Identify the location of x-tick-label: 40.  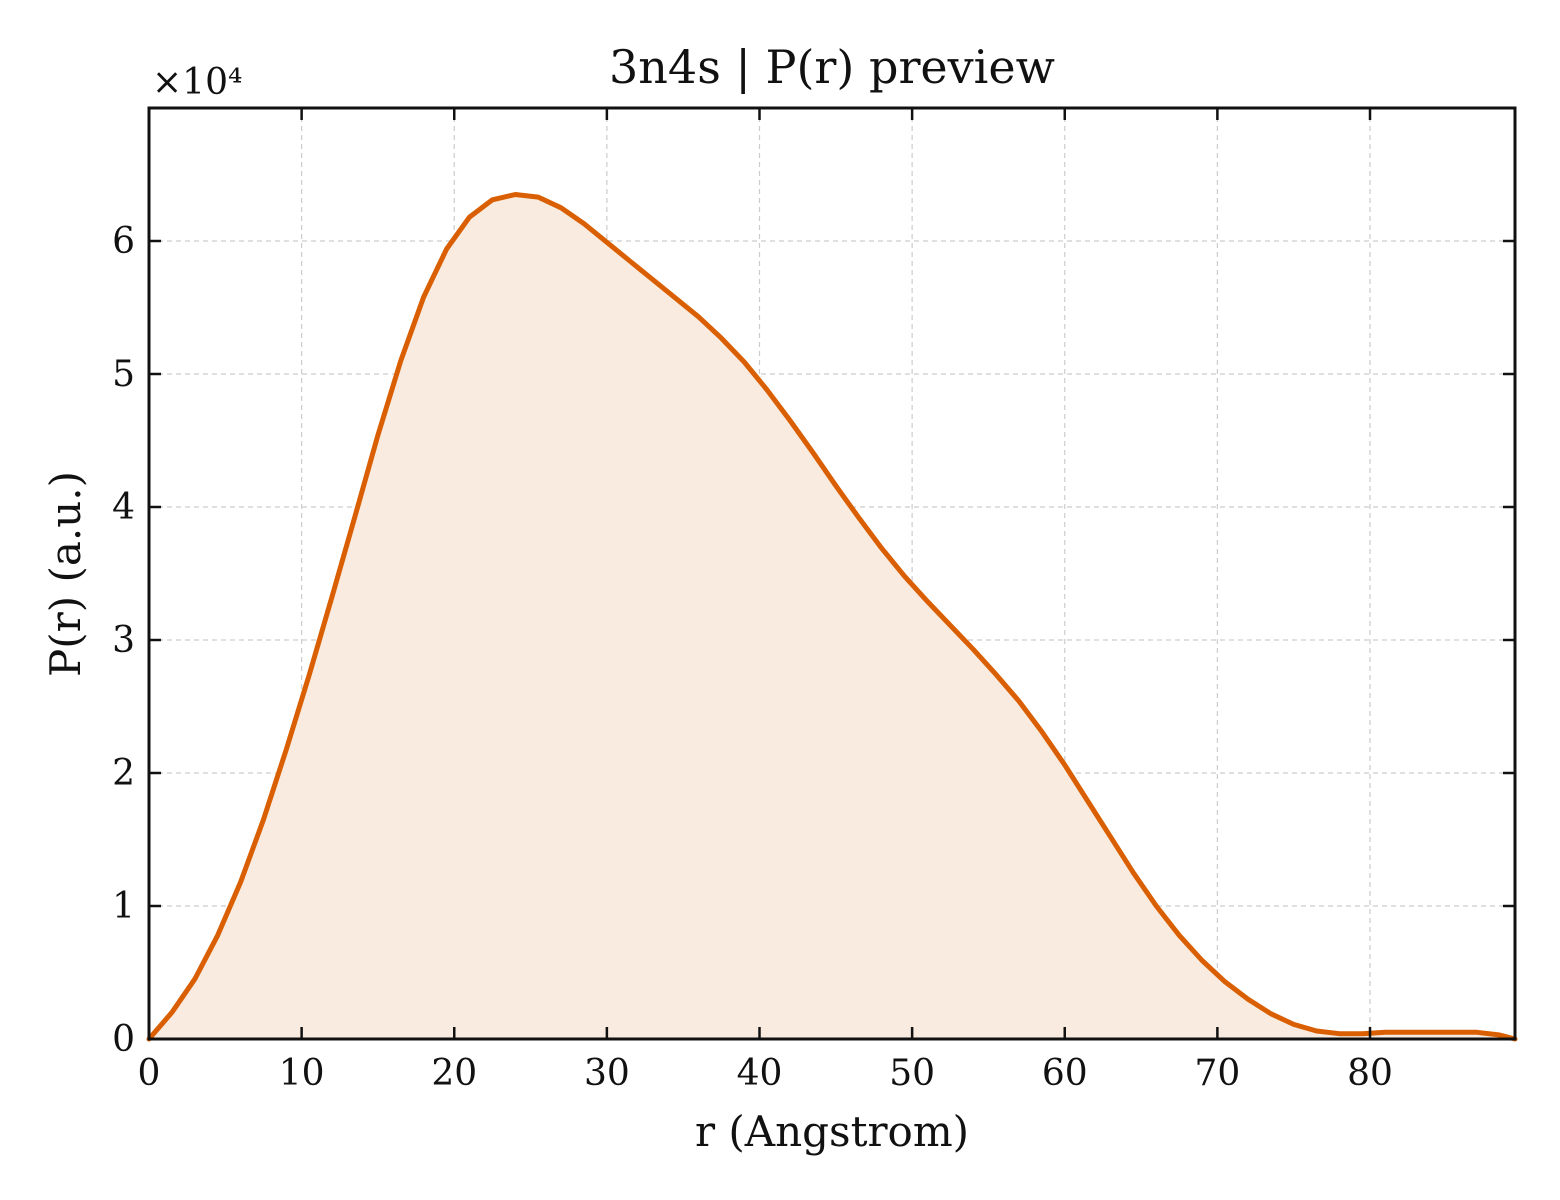
(760, 1073).